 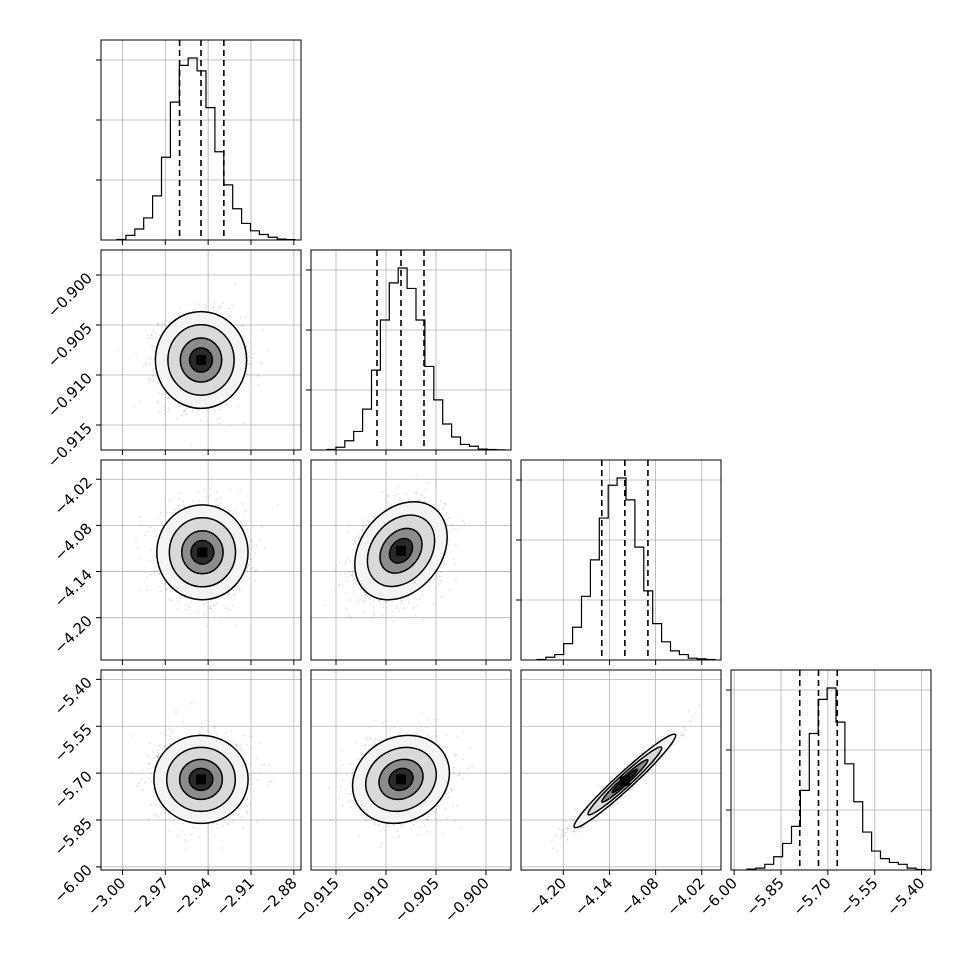 What do you see at coordinates (547, 896) in the screenshot?
I see `x-tick-label: −4.20` at bounding box center [547, 896].